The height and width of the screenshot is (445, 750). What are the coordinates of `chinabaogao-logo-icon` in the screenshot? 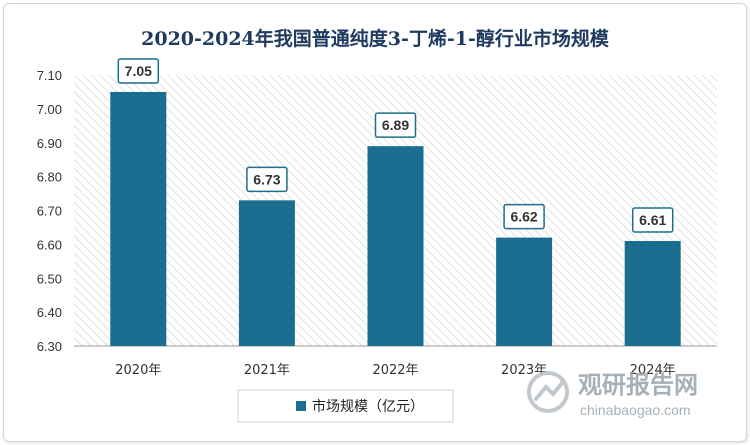 It's located at (548, 392).